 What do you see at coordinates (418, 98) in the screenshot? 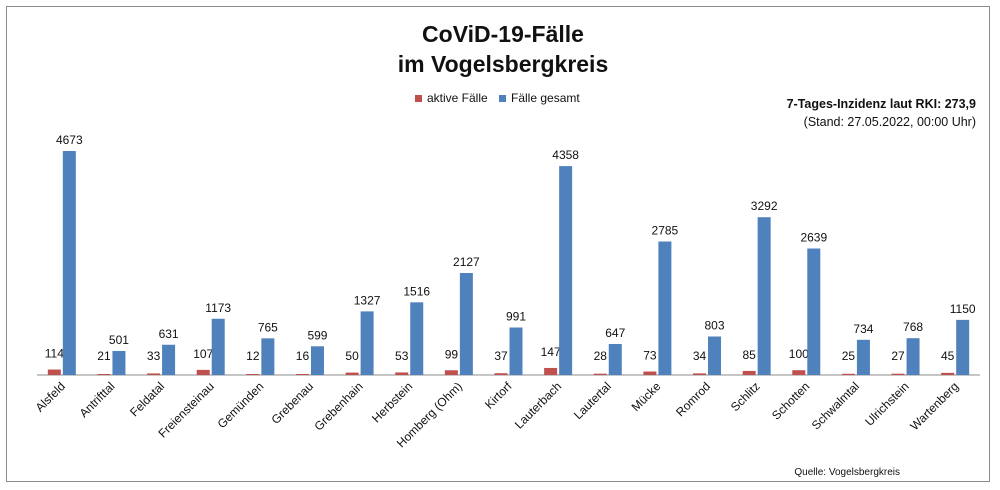
I see `legend-swatch-active` at bounding box center [418, 98].